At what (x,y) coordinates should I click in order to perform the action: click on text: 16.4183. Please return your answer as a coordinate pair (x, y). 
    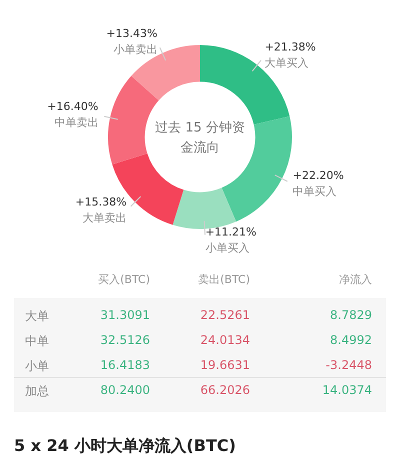
    Looking at the image, I should click on (124, 365).